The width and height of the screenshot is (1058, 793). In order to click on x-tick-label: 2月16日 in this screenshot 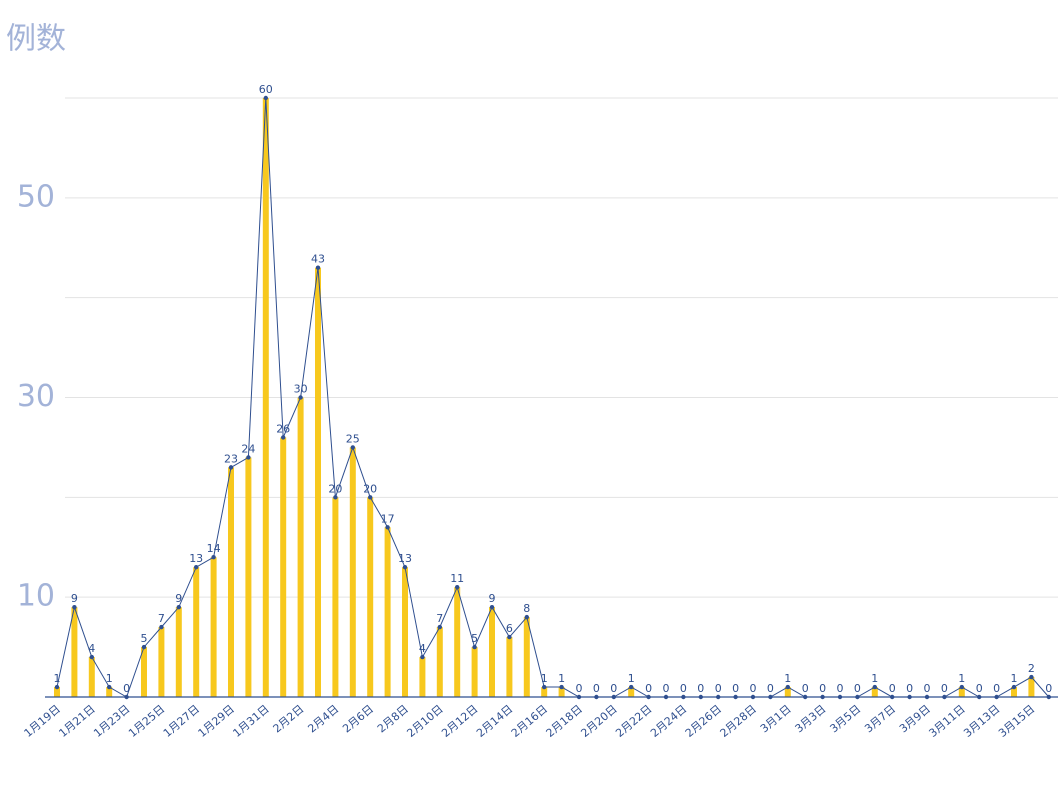, I will do `click(529, 721)`.